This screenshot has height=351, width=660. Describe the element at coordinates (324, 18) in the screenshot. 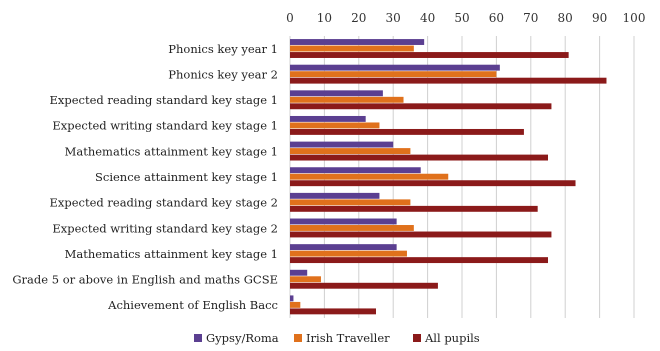

I see `x-tick-label: 10` at that location.